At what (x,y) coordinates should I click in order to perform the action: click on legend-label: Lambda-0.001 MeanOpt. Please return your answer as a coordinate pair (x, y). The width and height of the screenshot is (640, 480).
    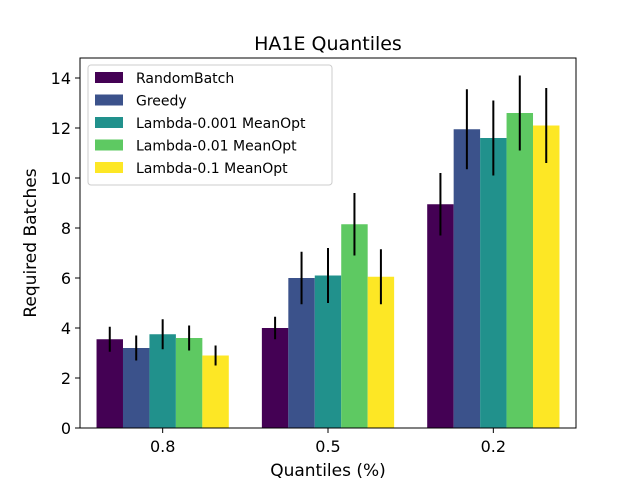
    Looking at the image, I should click on (221, 124).